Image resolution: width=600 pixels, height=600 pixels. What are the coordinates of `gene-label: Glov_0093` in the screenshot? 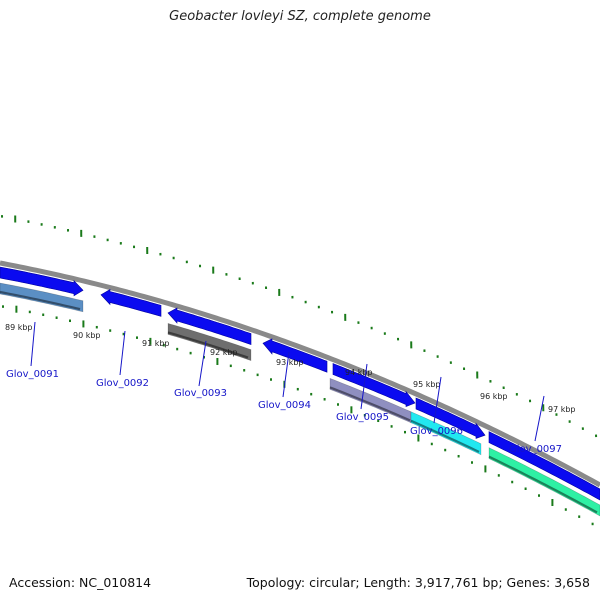 It's located at (200, 393).